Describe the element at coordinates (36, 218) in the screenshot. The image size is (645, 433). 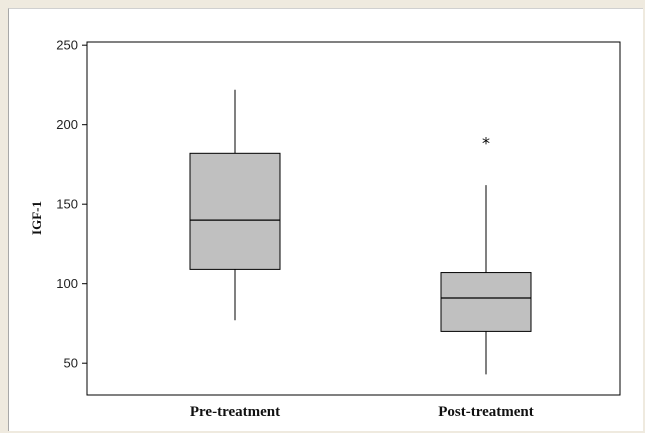
I see `y-axis-title: IGF-1` at that location.